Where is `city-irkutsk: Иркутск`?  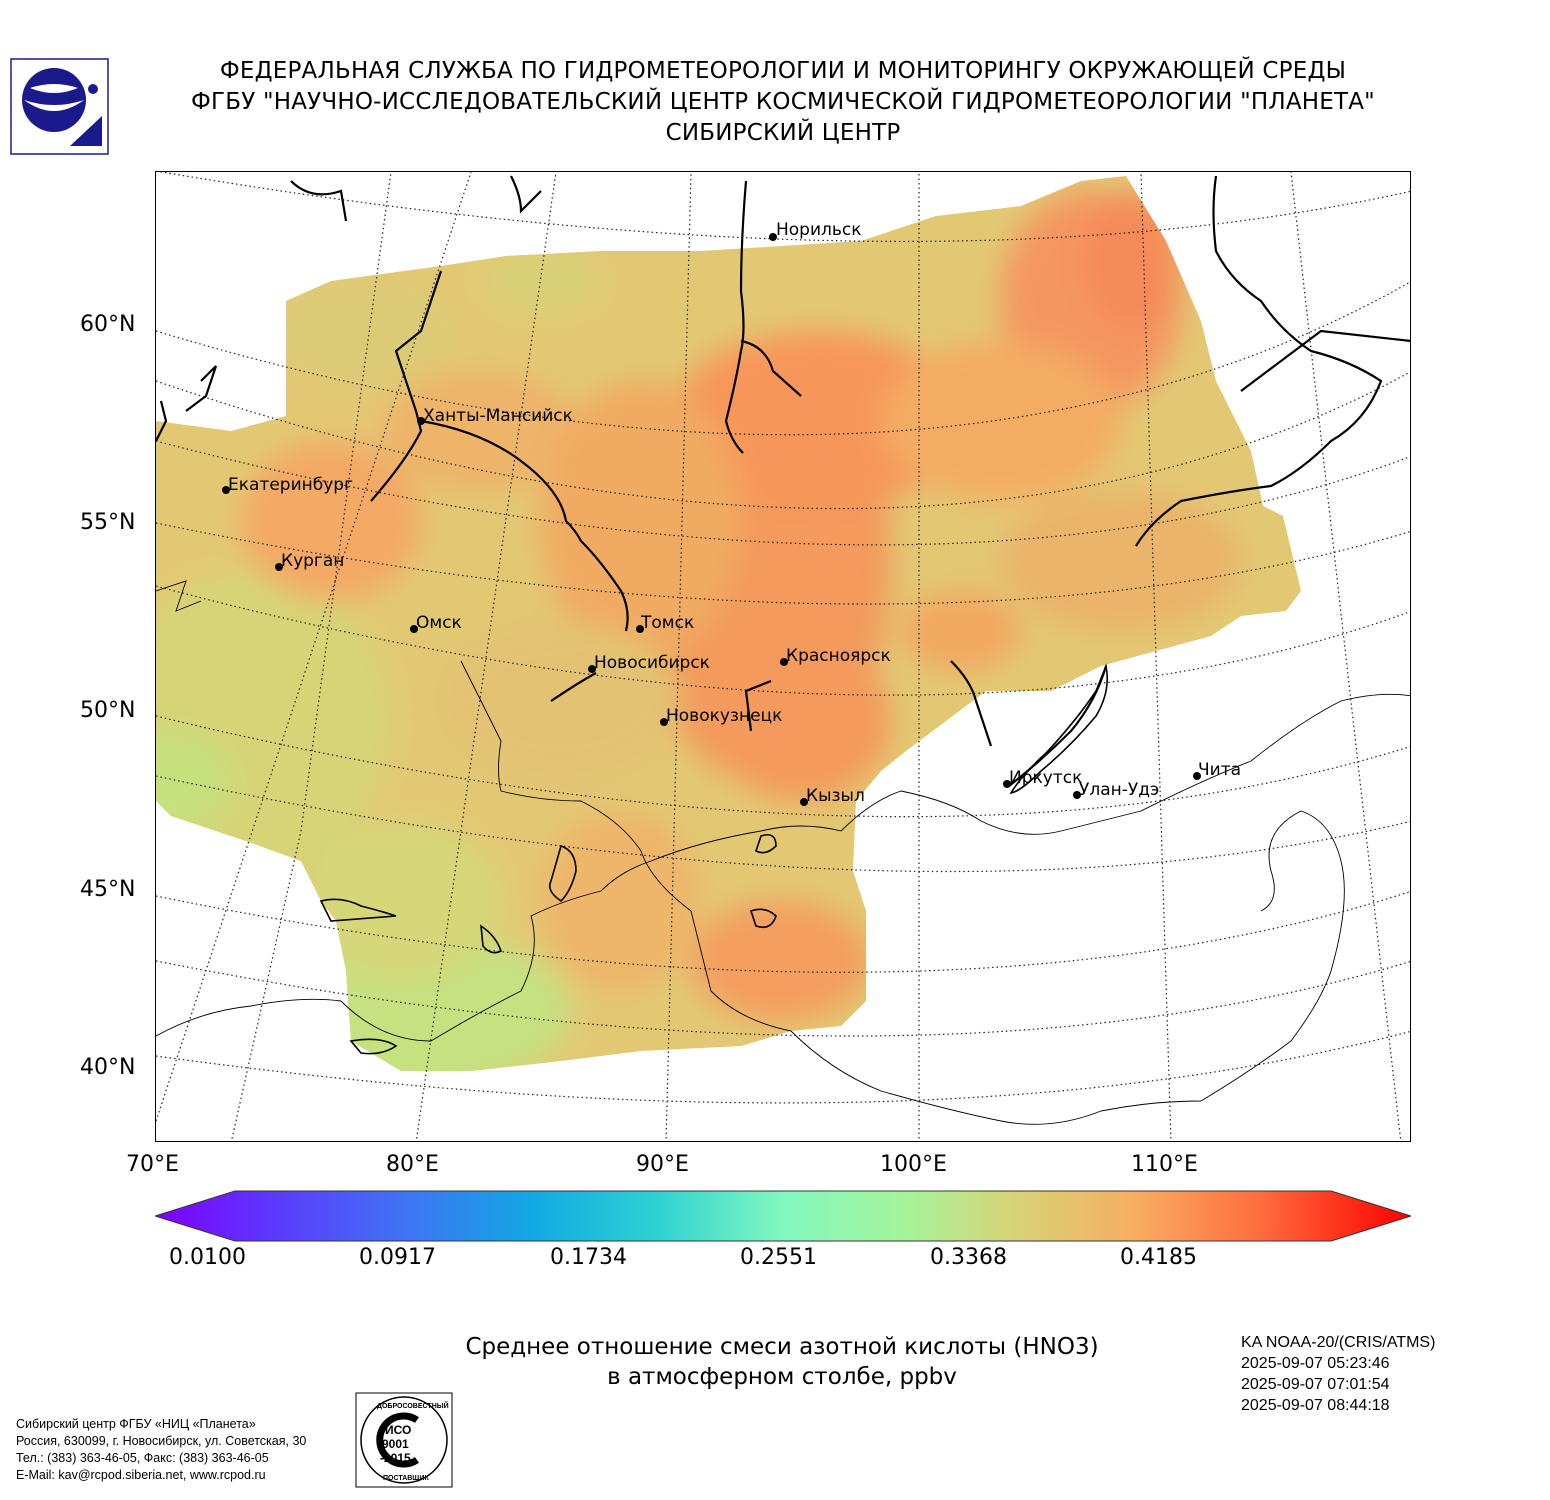
city-irkutsk: Иркутск is located at coordinates (1042, 778).